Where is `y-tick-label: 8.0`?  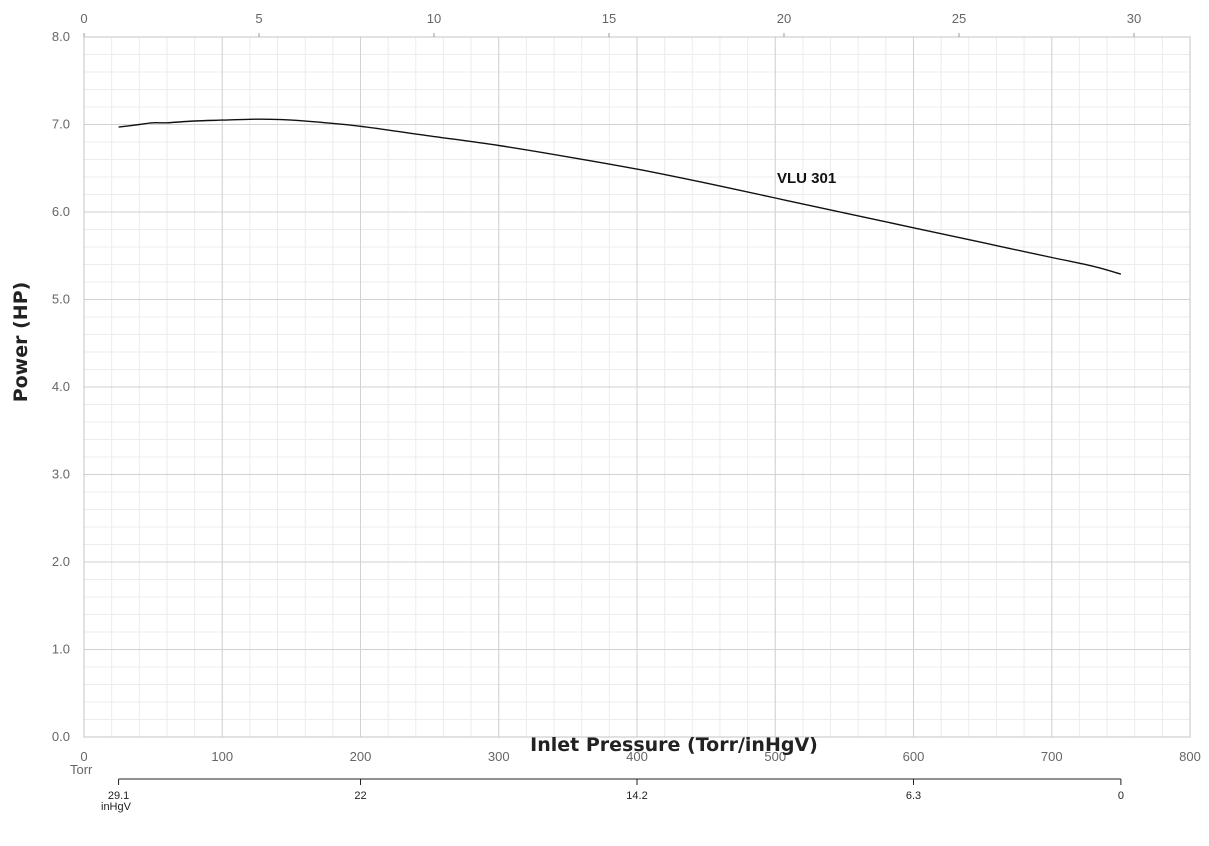 y-tick-label: 8.0 is located at coordinates (61, 36).